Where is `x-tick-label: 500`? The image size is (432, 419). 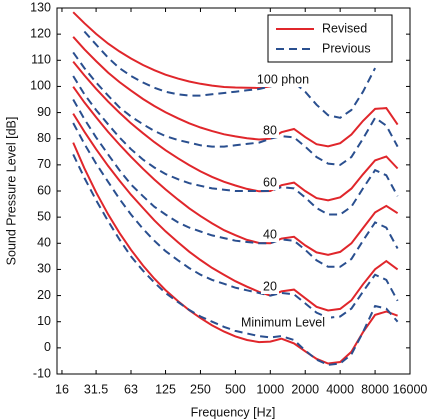 x-tick-label: 500 is located at coordinates (235, 389).